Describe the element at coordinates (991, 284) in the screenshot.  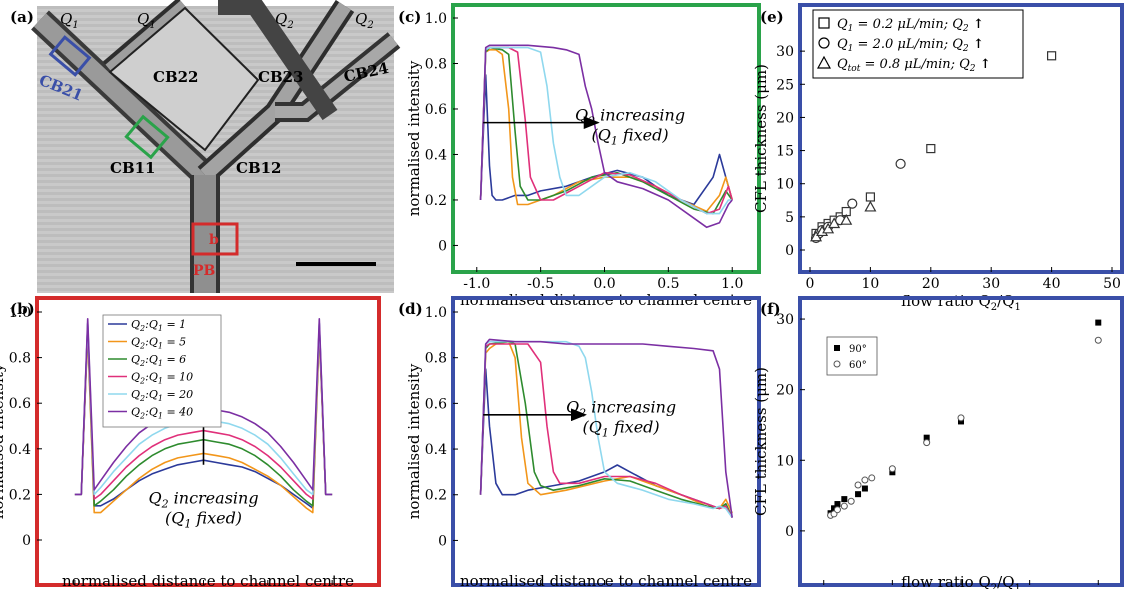
I see `x-tick-label: 30` at that location.